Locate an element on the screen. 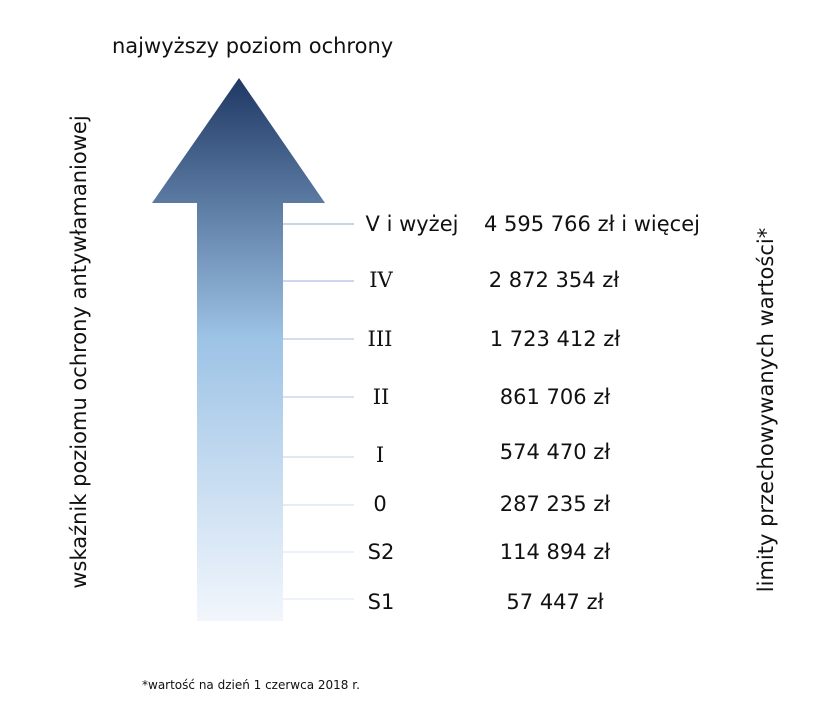  level-label: 0 is located at coordinates (380, 504).